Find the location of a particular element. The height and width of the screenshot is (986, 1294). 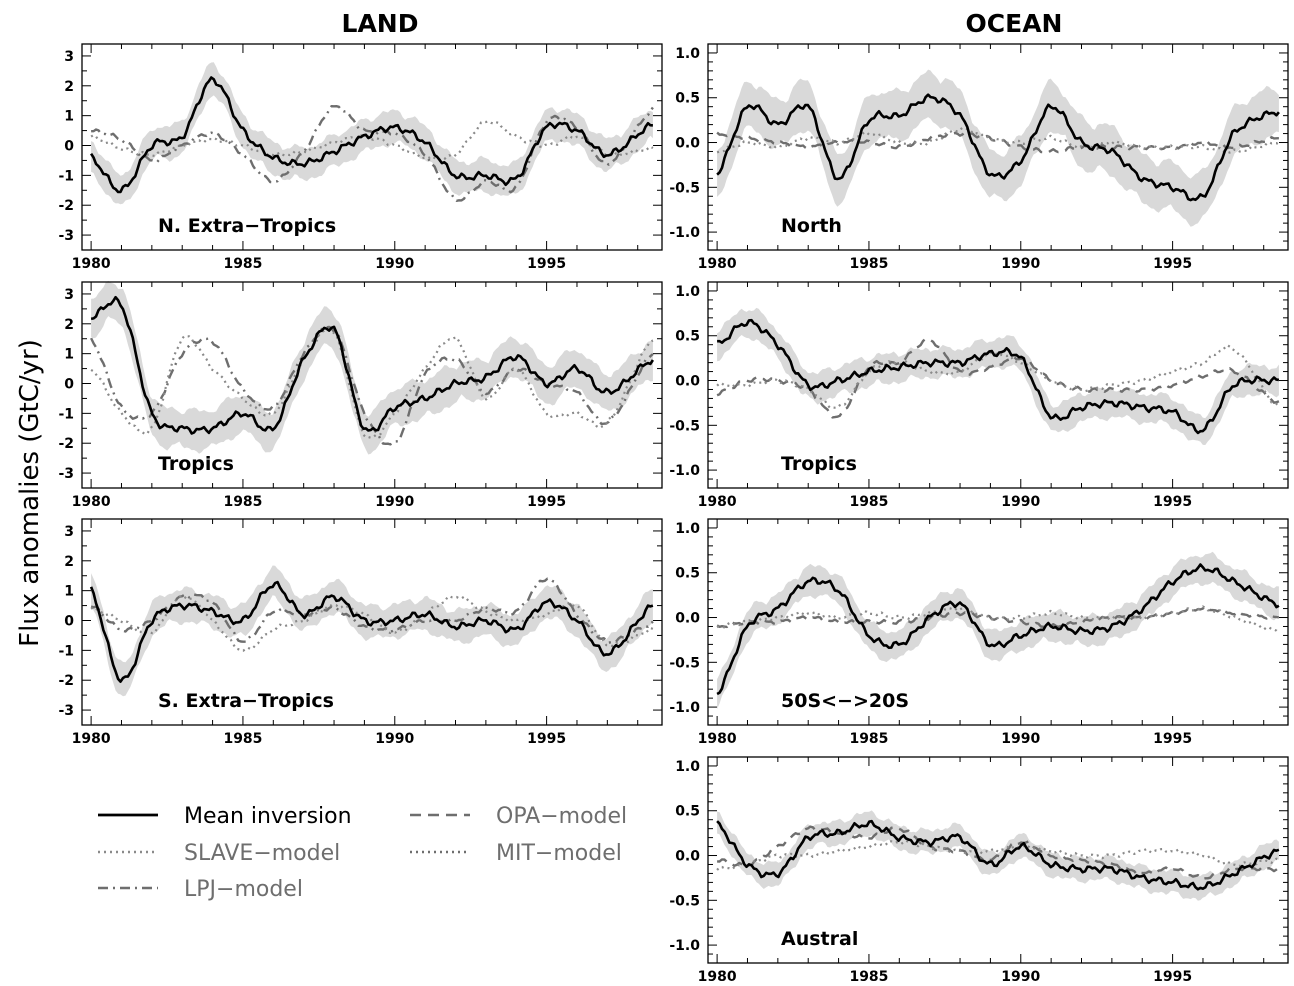

panel-land-2: 1980 1985 1990 1995 -3 -2 -1 0 1 2 3 Tropics is located at coordinates (360, 395).